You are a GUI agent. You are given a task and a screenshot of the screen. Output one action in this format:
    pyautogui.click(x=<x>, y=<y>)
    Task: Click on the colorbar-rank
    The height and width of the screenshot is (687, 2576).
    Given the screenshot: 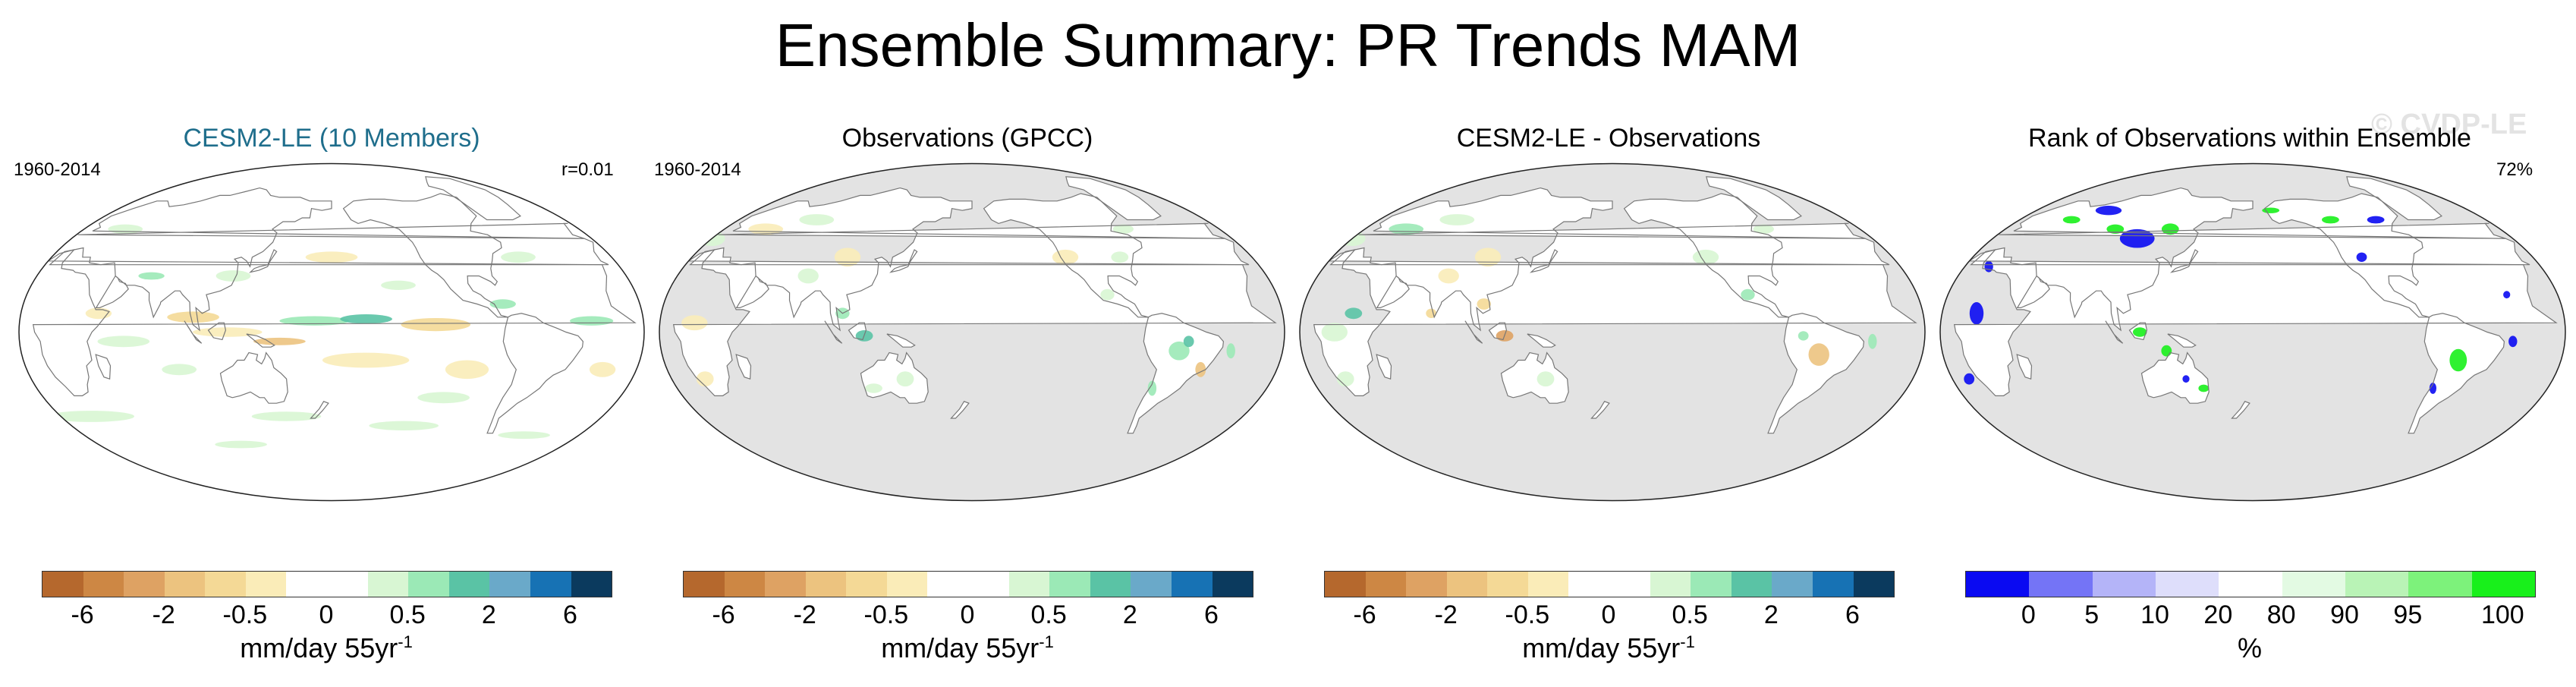 What is the action you would take?
    pyautogui.click(x=2250, y=584)
    